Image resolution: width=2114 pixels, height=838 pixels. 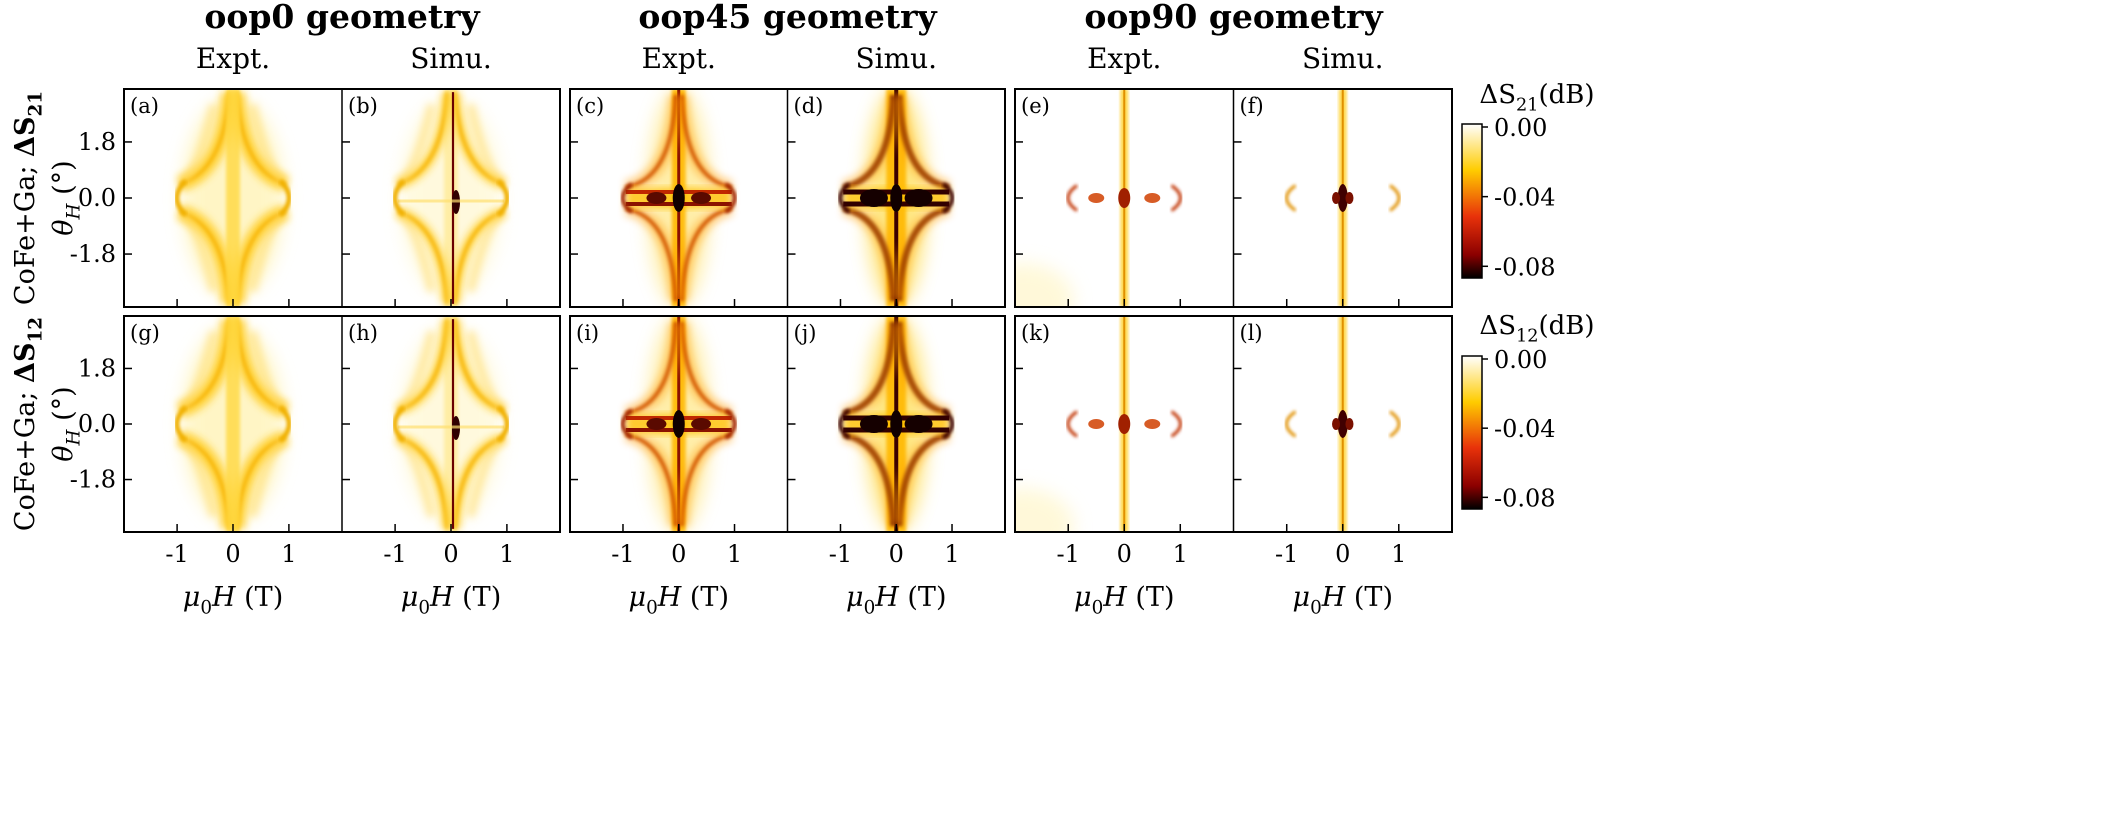 What do you see at coordinates (809, 106) in the screenshot?
I see `panel-label: (d)` at bounding box center [809, 106].